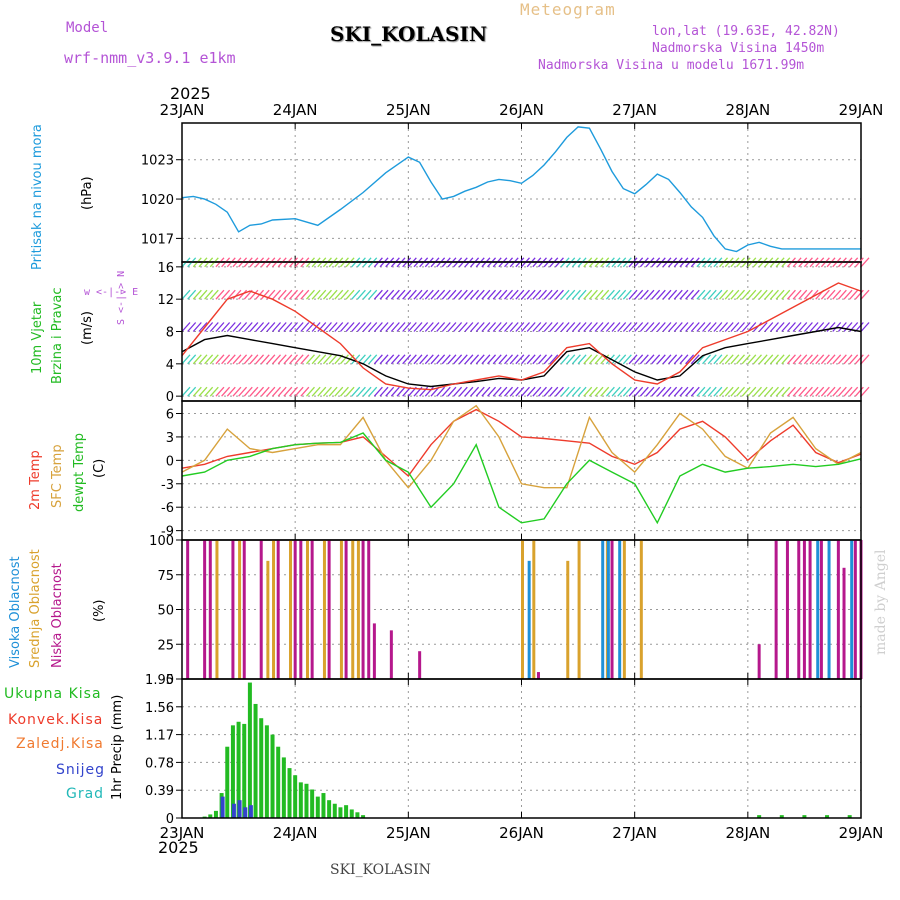 The image size is (900, 900). Describe the element at coordinates (170, 680) in the screenshot. I see `y-tick-label: 0` at that location.